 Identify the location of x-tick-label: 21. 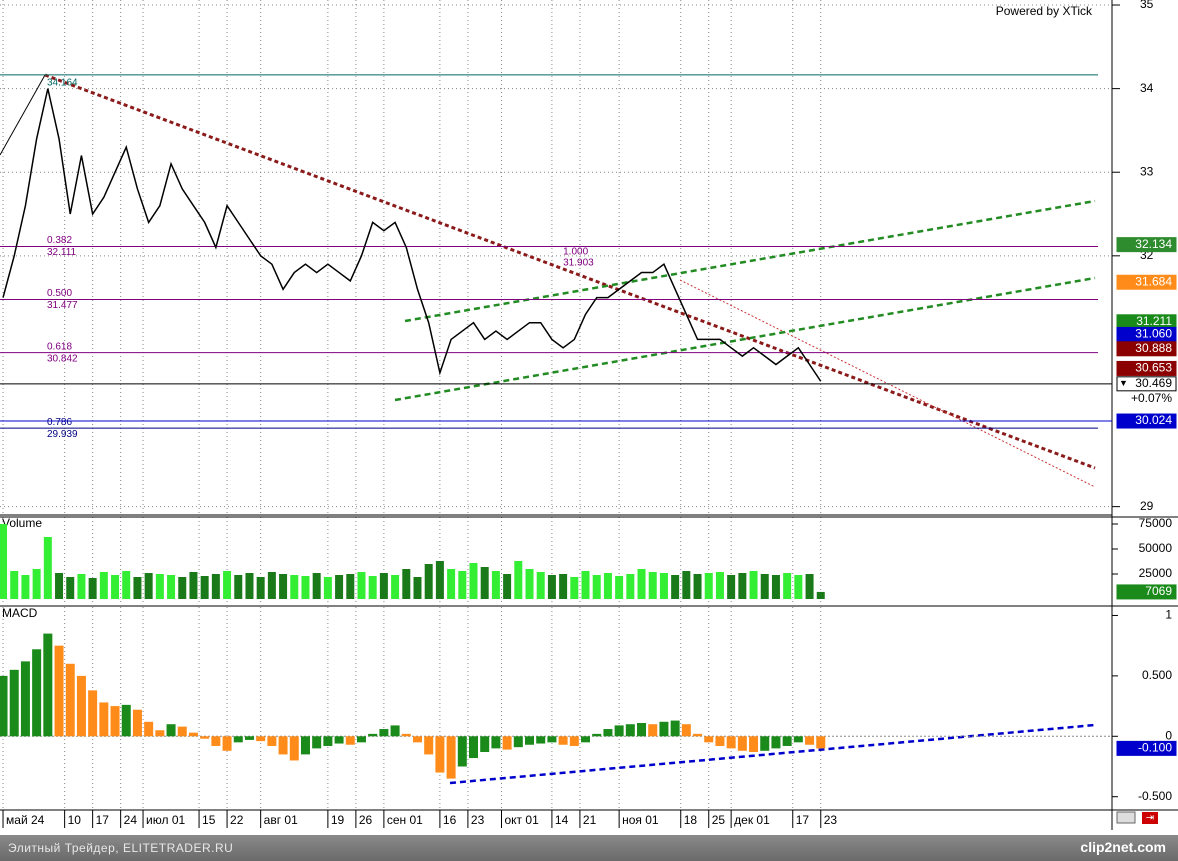
(590, 820).